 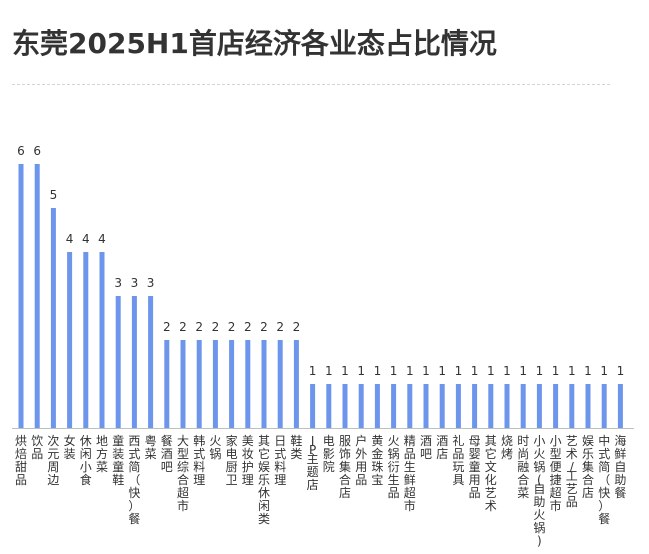 What do you see at coordinates (377, 460) in the screenshot?
I see `category-label: 黄金珠宝` at bounding box center [377, 460].